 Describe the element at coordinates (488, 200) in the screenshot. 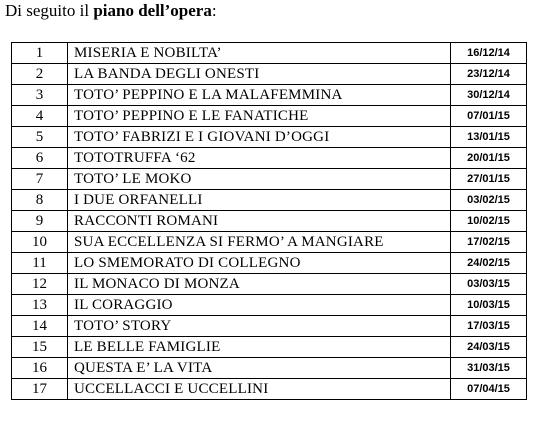

I see `release-date: 03/02/15` at that location.